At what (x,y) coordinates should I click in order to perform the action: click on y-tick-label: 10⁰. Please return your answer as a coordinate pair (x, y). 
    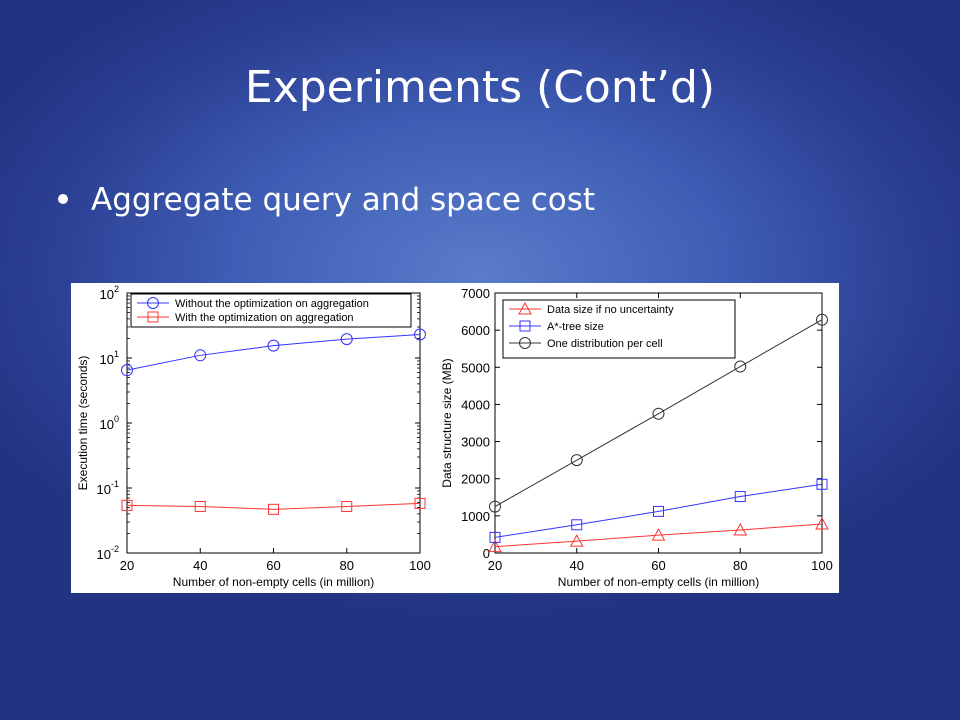
    Looking at the image, I should click on (109, 423).